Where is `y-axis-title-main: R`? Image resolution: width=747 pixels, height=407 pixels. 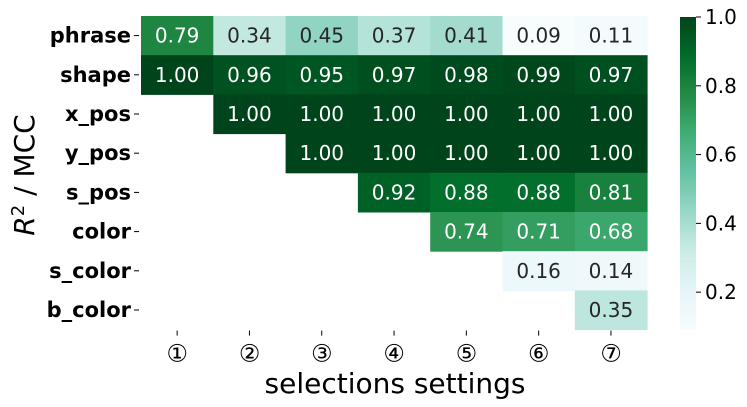
y-axis-title-main: R is located at coordinates (24, 225).